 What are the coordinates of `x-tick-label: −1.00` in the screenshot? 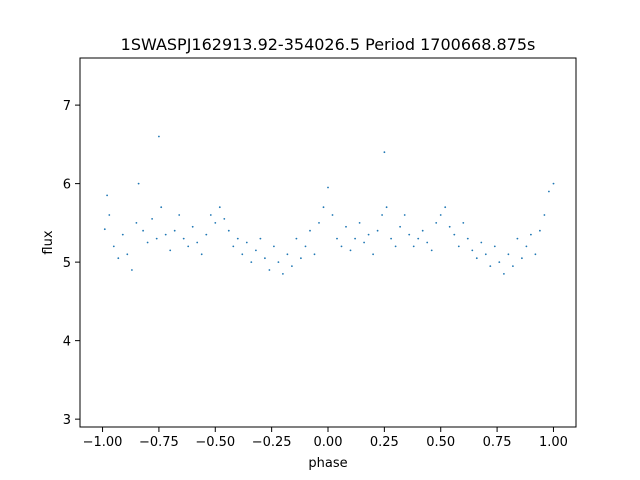 It's located at (103, 442).